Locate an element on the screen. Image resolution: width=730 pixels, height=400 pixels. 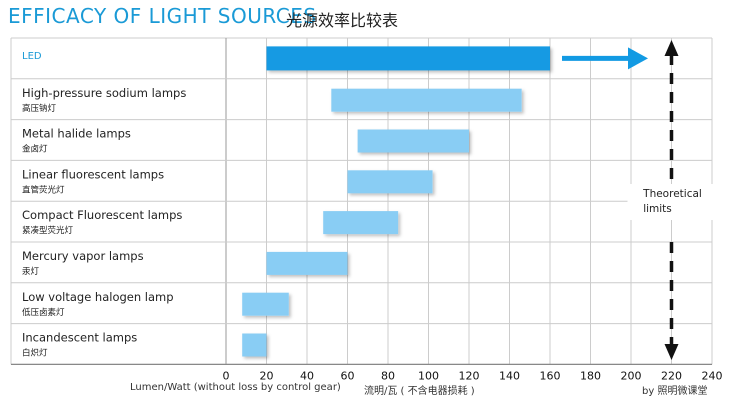
x-tick-label: 100 is located at coordinates (428, 375).